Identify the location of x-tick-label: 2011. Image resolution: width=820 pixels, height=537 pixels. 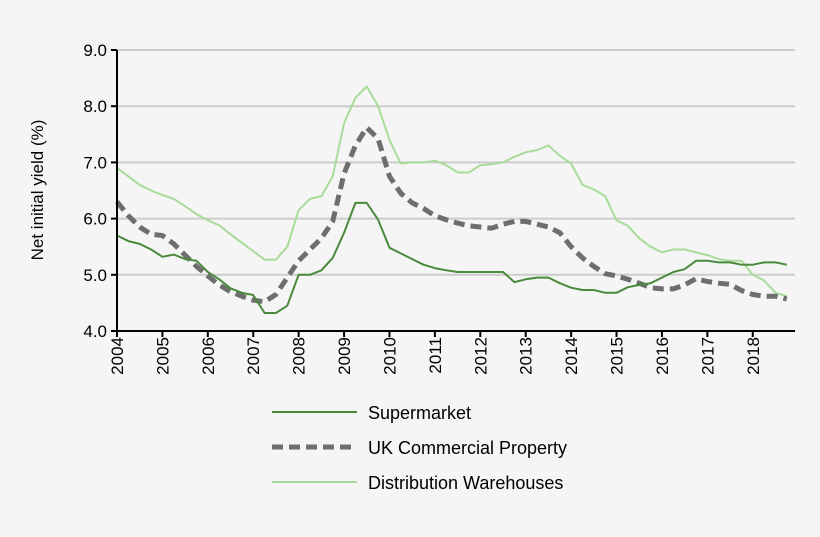
(435, 355).